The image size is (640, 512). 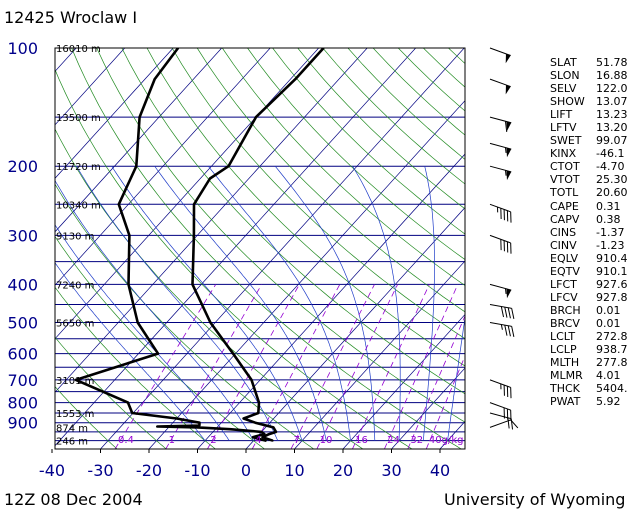 What do you see at coordinates (612, 89) in the screenshot?
I see `index-value: 122.0` at bounding box center [612, 89].